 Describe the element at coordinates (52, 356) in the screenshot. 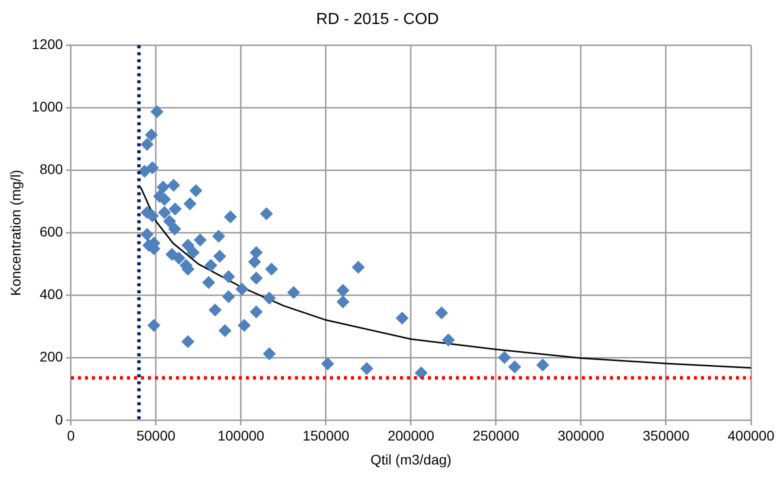

I see `y-tick-label: 200` at that location.